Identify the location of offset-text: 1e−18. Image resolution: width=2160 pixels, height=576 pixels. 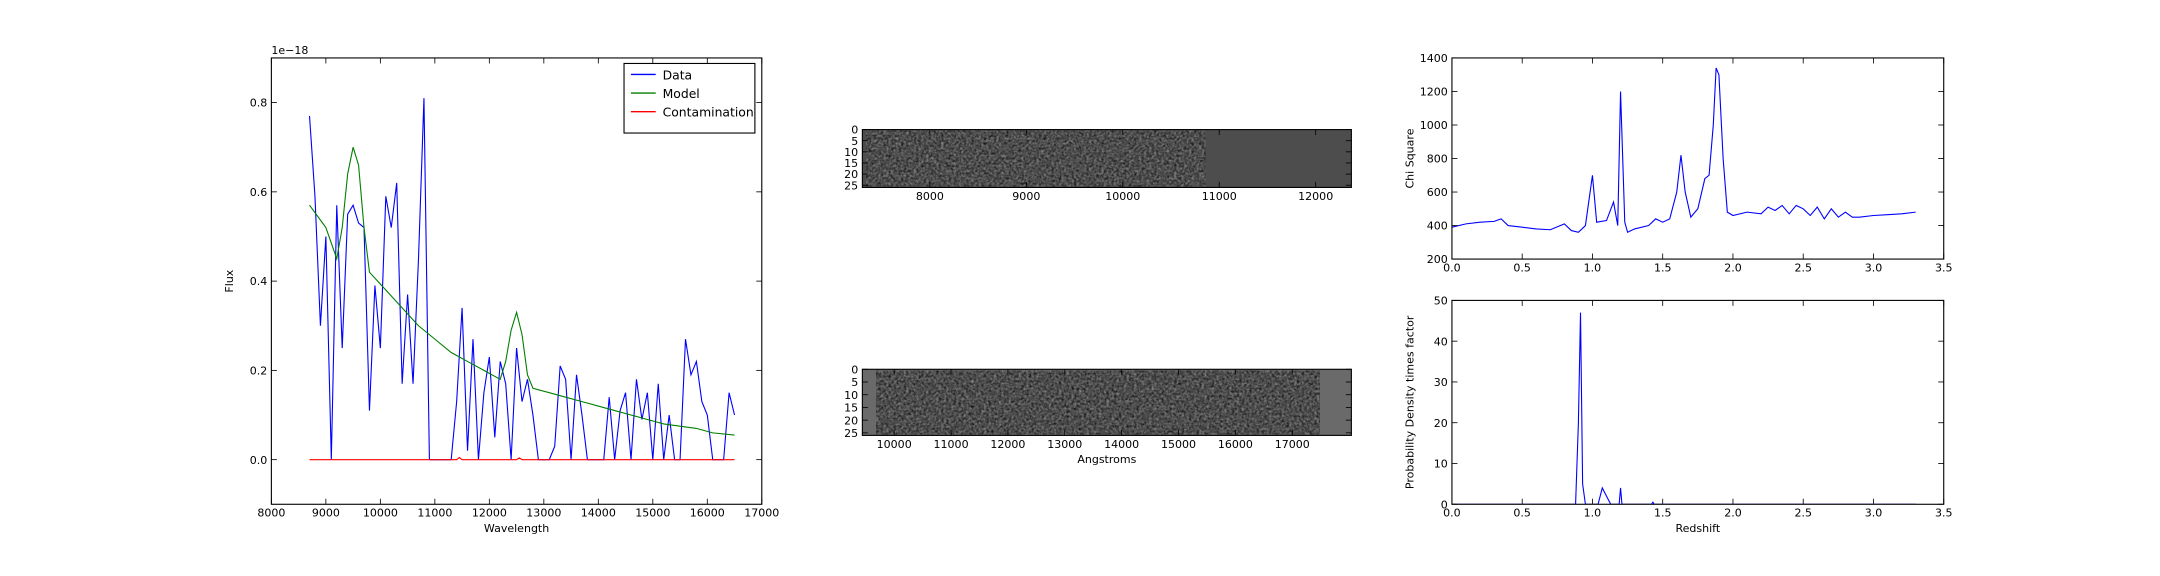
(289, 50).